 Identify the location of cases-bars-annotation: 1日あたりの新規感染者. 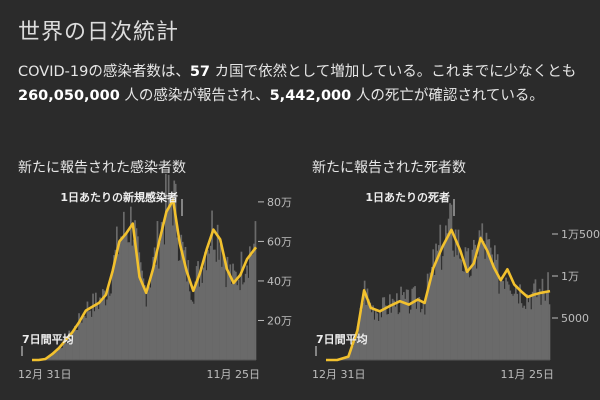
(119, 197).